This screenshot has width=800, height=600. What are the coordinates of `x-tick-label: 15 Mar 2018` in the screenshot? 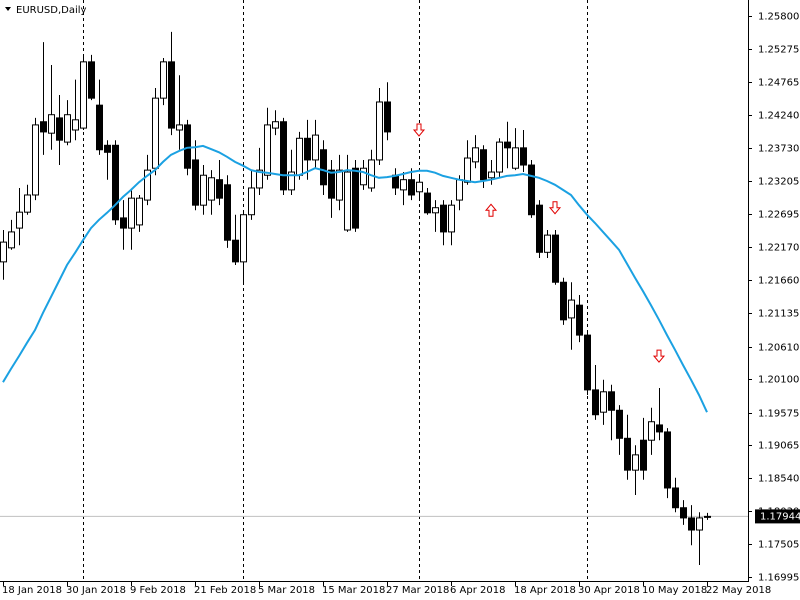 It's located at (353, 590).